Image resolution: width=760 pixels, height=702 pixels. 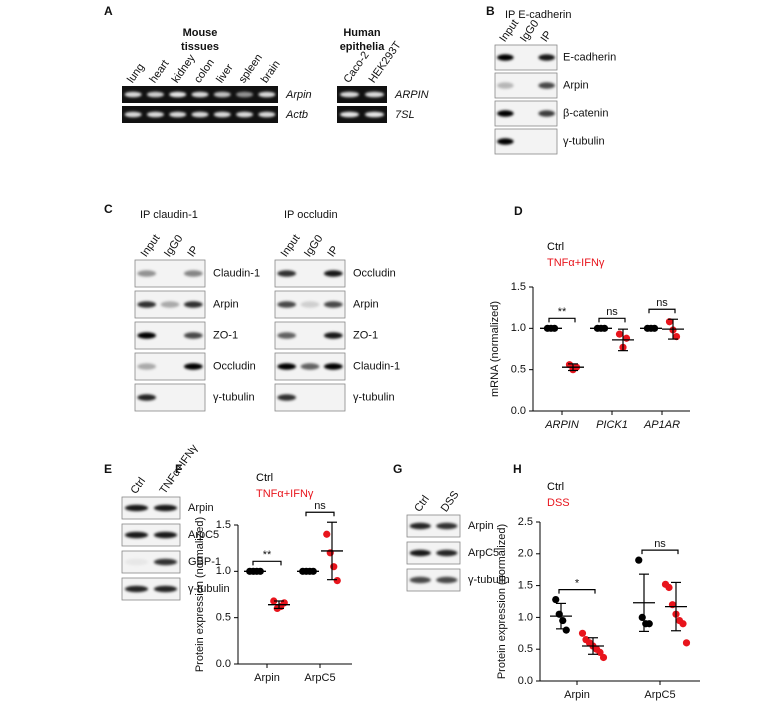 What do you see at coordinates (236, 273) in the screenshot?
I see `row-label: Claudin-1` at bounding box center [236, 273].